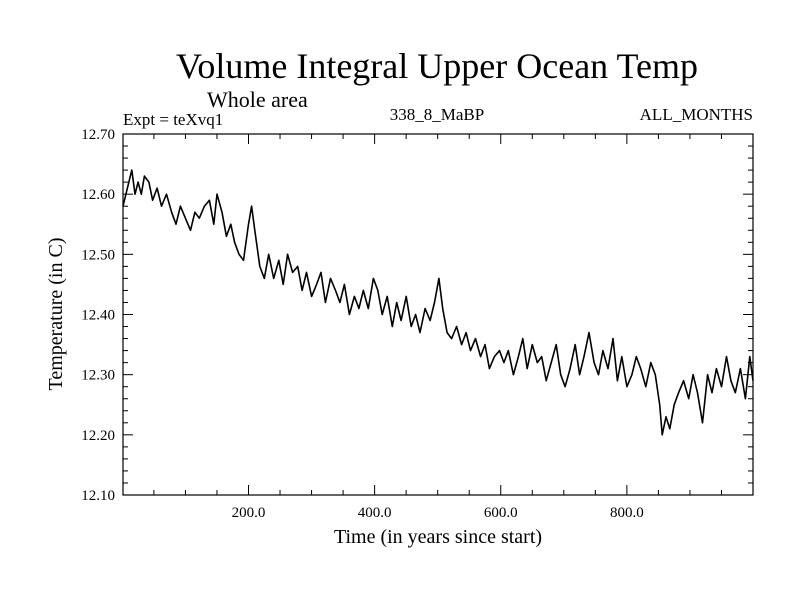 The width and height of the screenshot is (800, 600). I want to click on y-tick-label: 12.20, so click(98, 436).